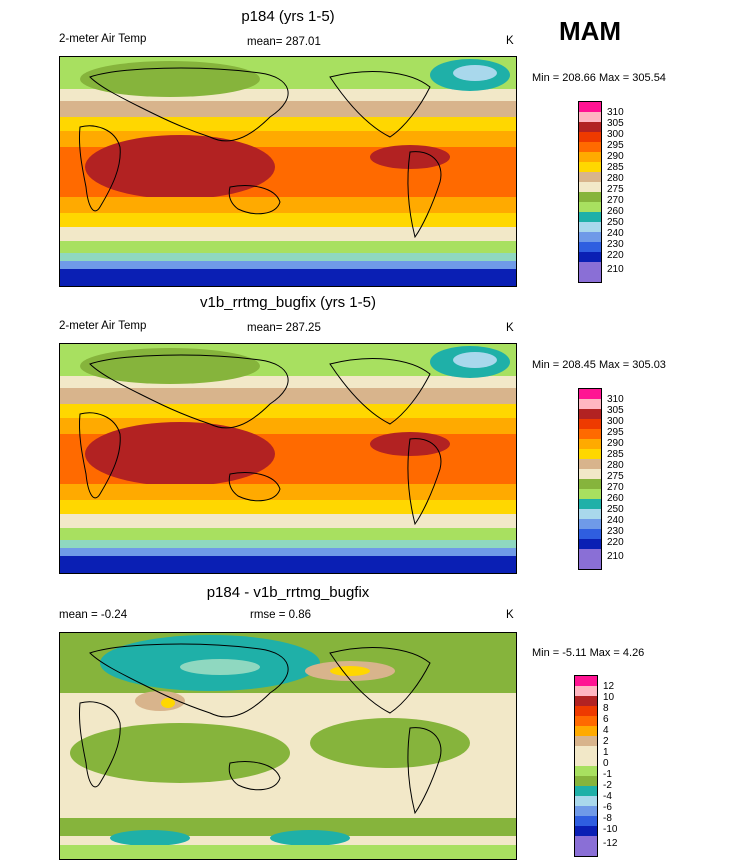 This screenshot has height=865, width=732. Describe the element at coordinates (599, 78) in the screenshot. I see `panel1-minmax-label: Min = 208.66 Max = 305.54` at that location.